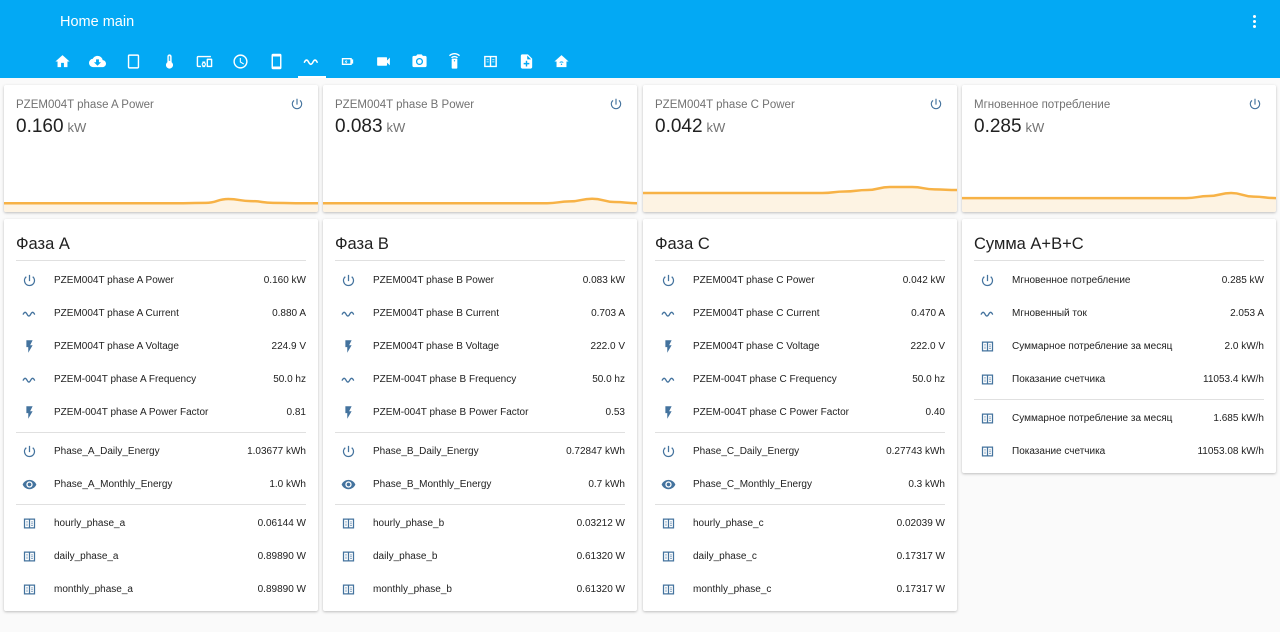 This screenshot has width=1280, height=632. I want to click on sensor-value-number: 0.083, so click(359, 126).